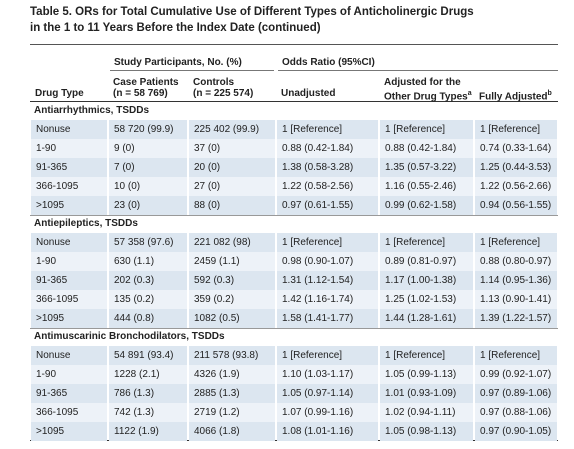  Describe the element at coordinates (469, 93) in the screenshot. I see `footnote-mark: a` at that location.